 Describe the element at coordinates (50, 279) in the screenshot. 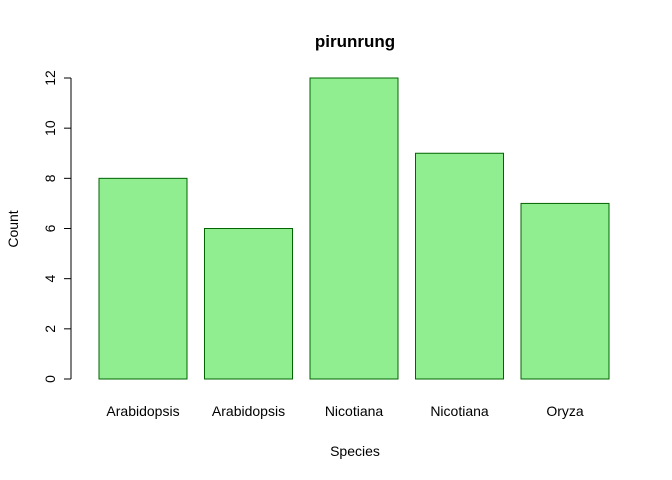

I see `y-tick-label: 4` at that location.